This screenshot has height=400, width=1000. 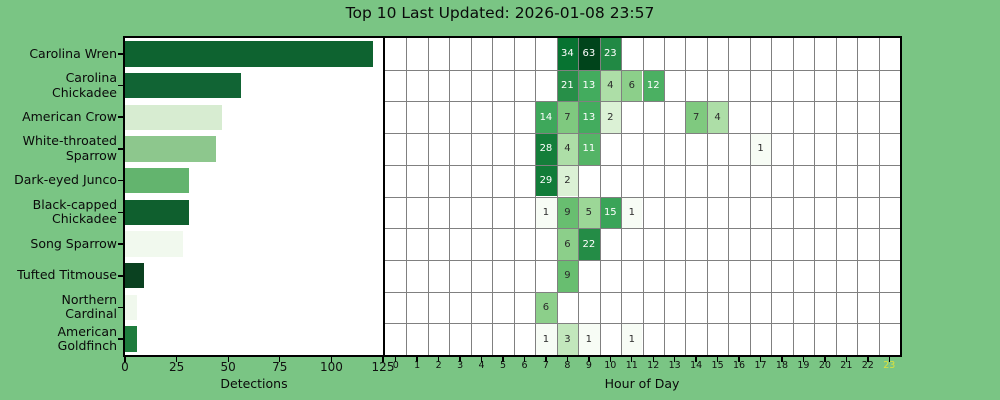 I want to click on heatmap-cell-american-crow-h9: 13, so click(x=589, y=117).